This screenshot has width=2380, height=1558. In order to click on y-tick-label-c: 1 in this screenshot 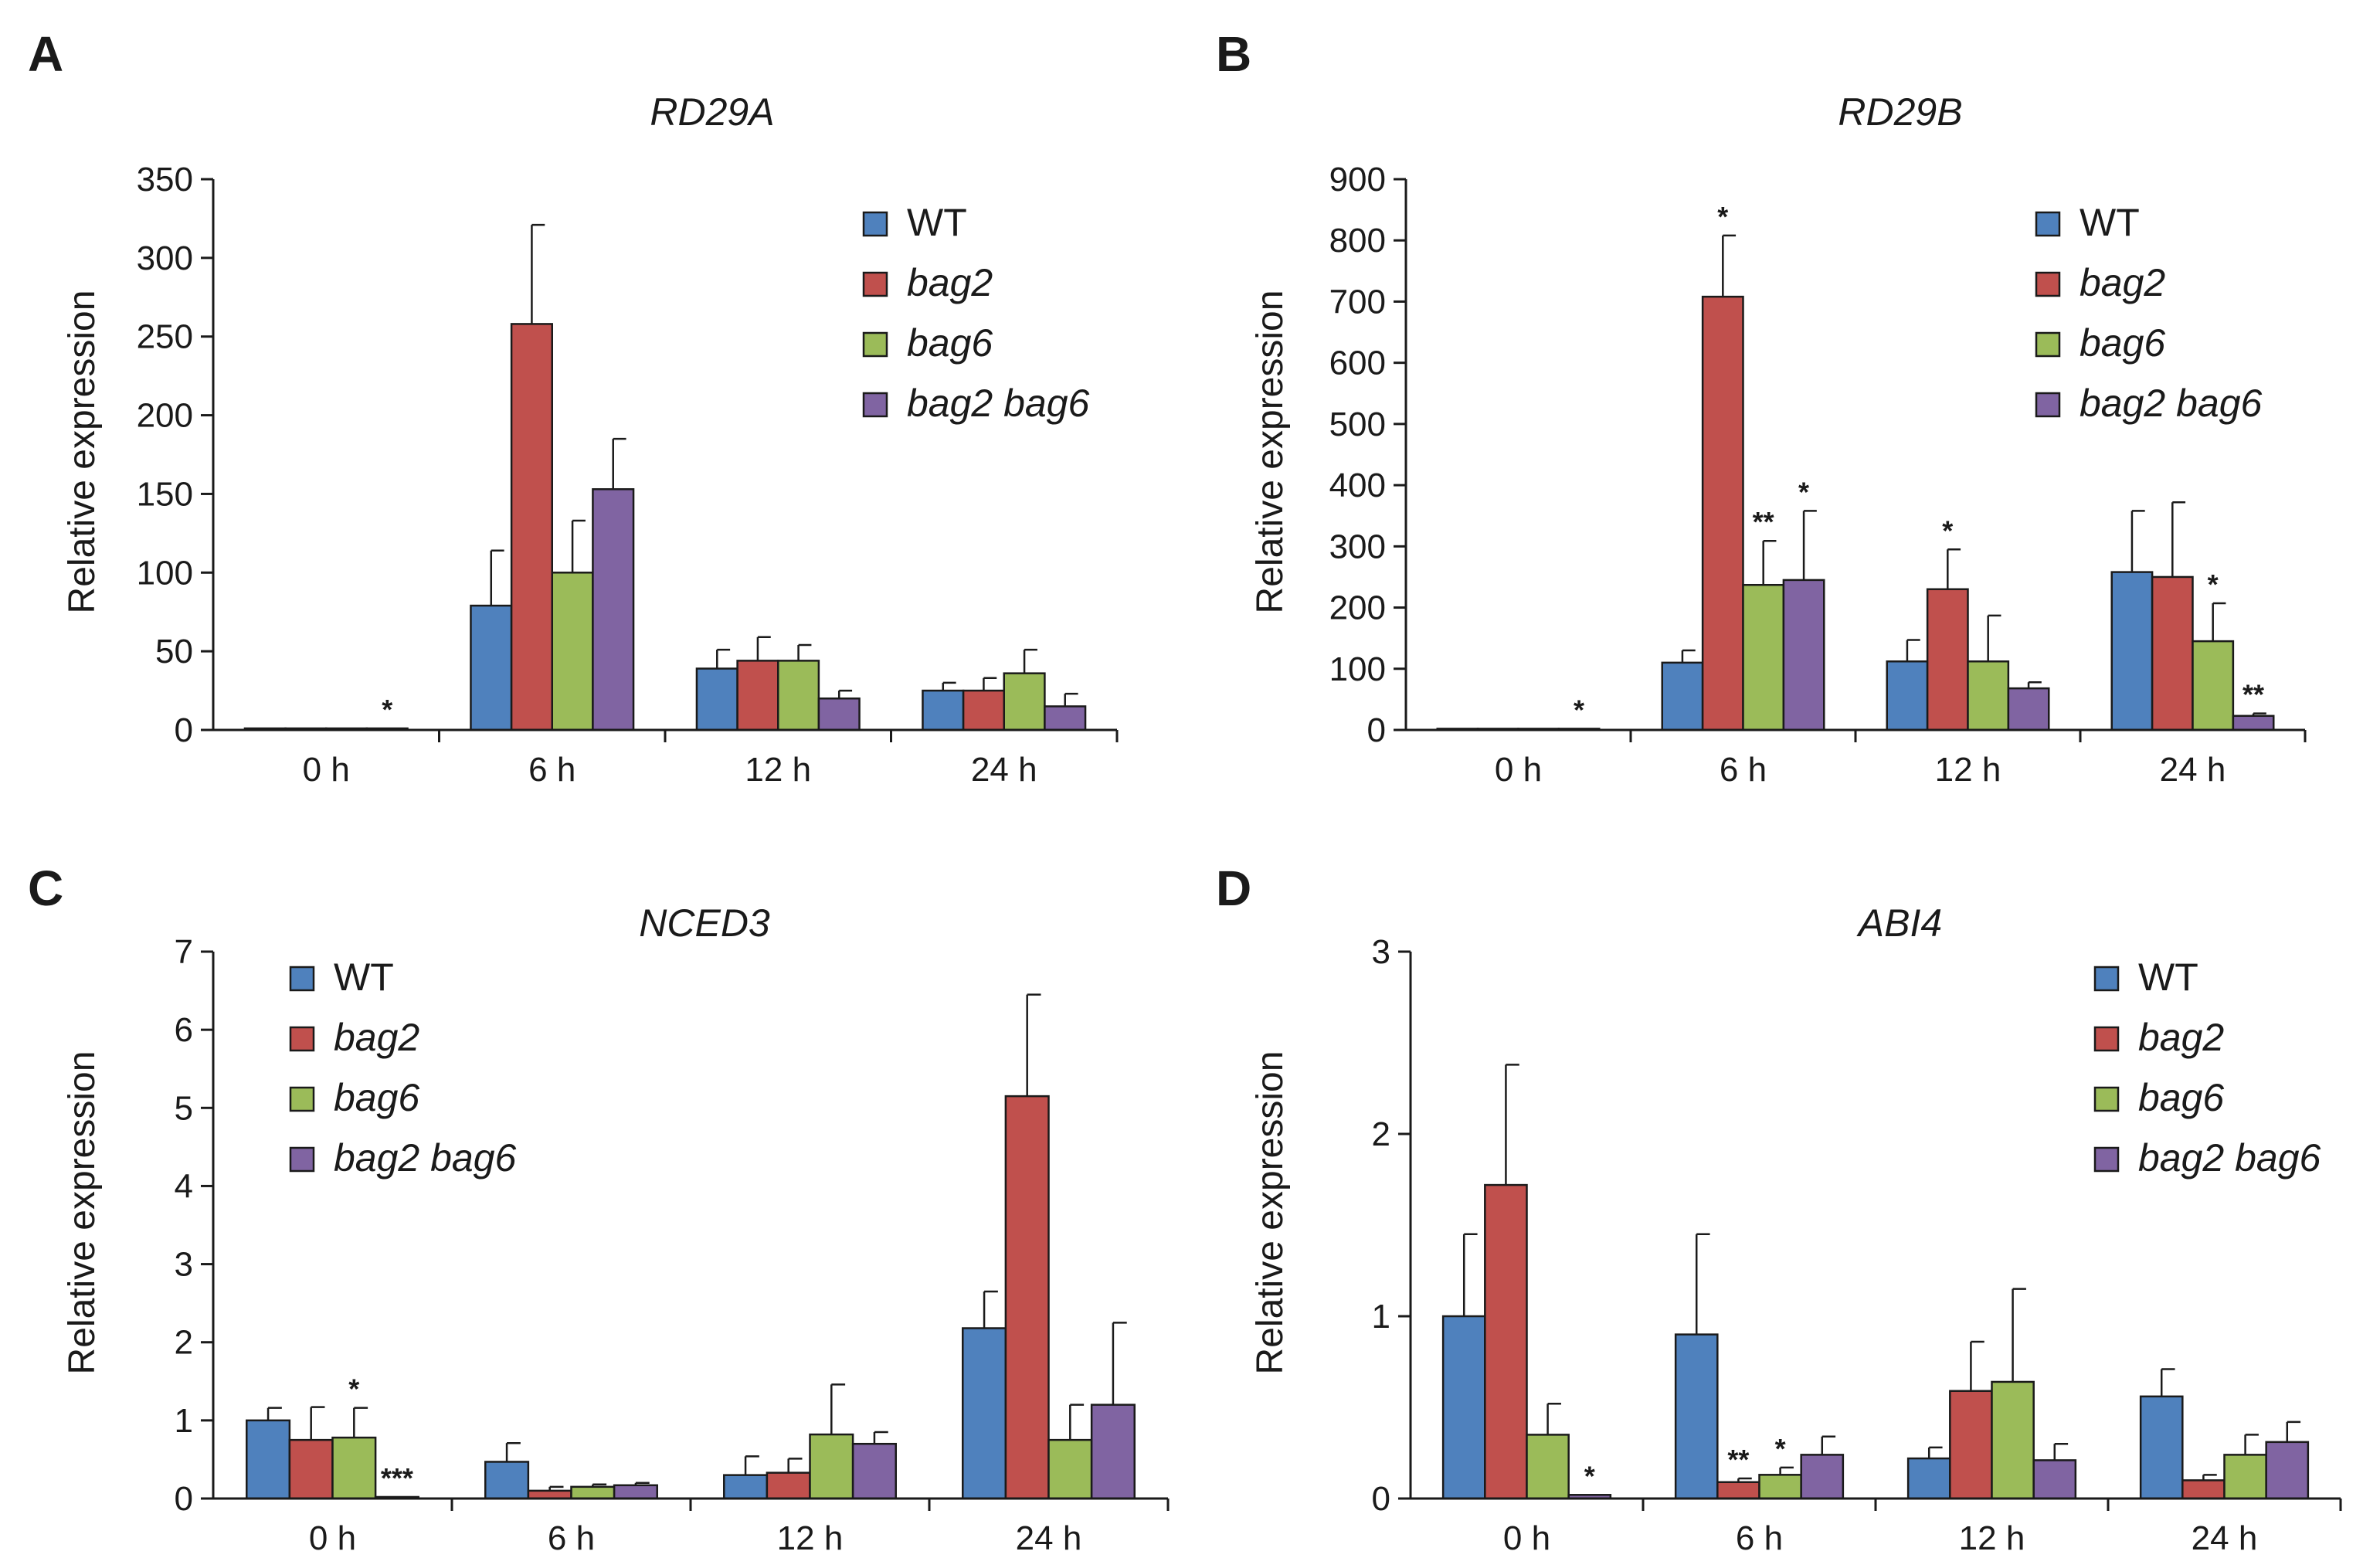, I will do `click(184, 1421)`.